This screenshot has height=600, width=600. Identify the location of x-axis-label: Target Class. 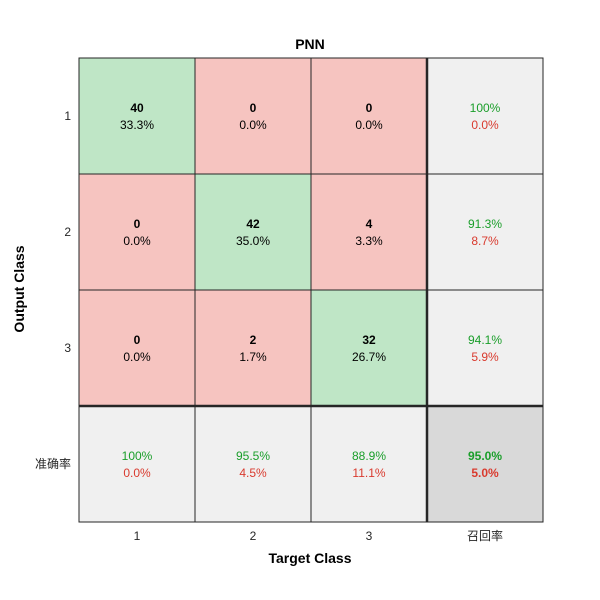
(310, 558).